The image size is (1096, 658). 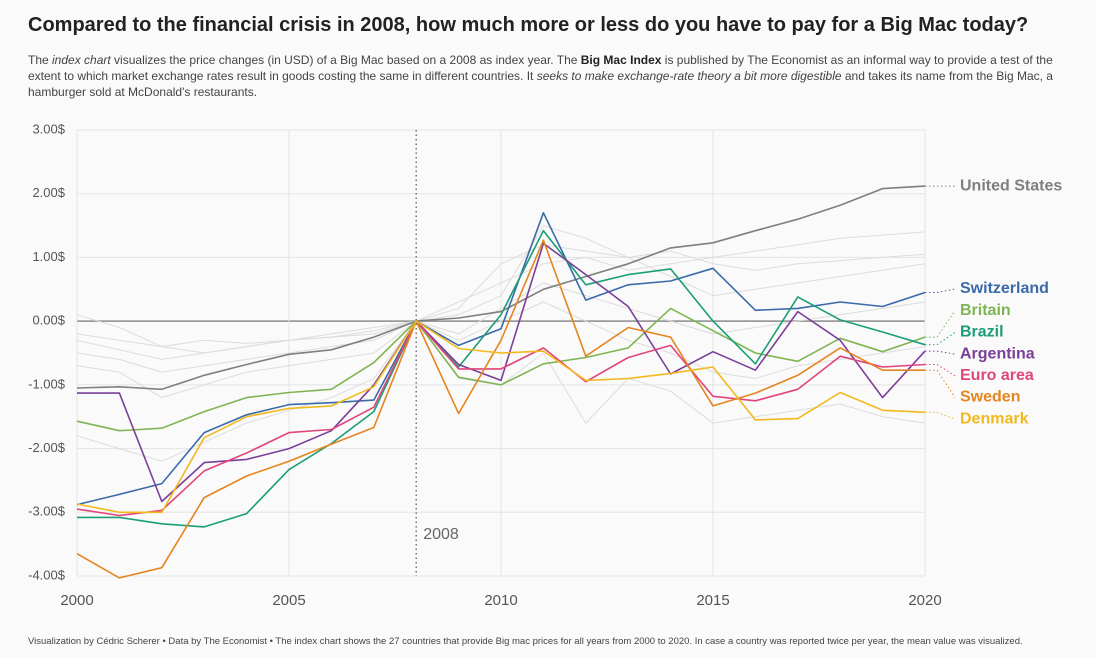 What do you see at coordinates (47, 574) in the screenshot?
I see `y-tick-label: -4.00$` at bounding box center [47, 574].